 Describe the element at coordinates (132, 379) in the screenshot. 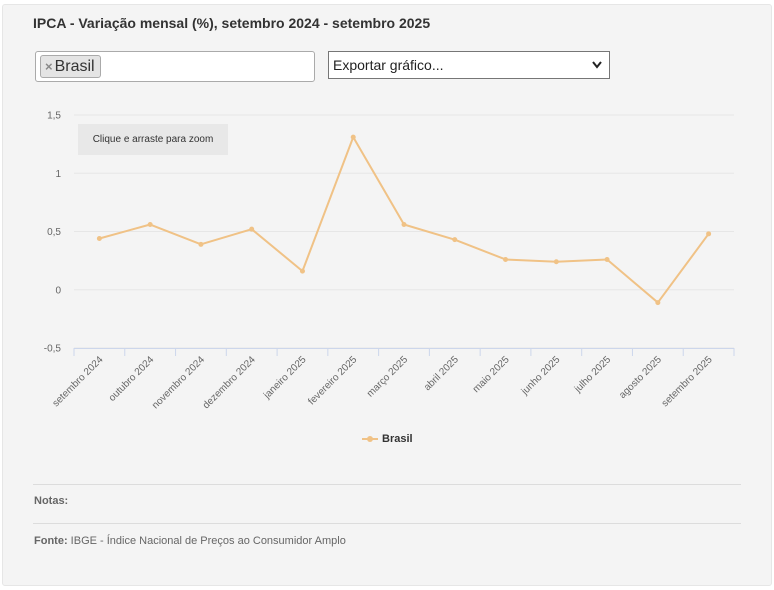

I see `x-tick-label: outubro 2024` at that location.